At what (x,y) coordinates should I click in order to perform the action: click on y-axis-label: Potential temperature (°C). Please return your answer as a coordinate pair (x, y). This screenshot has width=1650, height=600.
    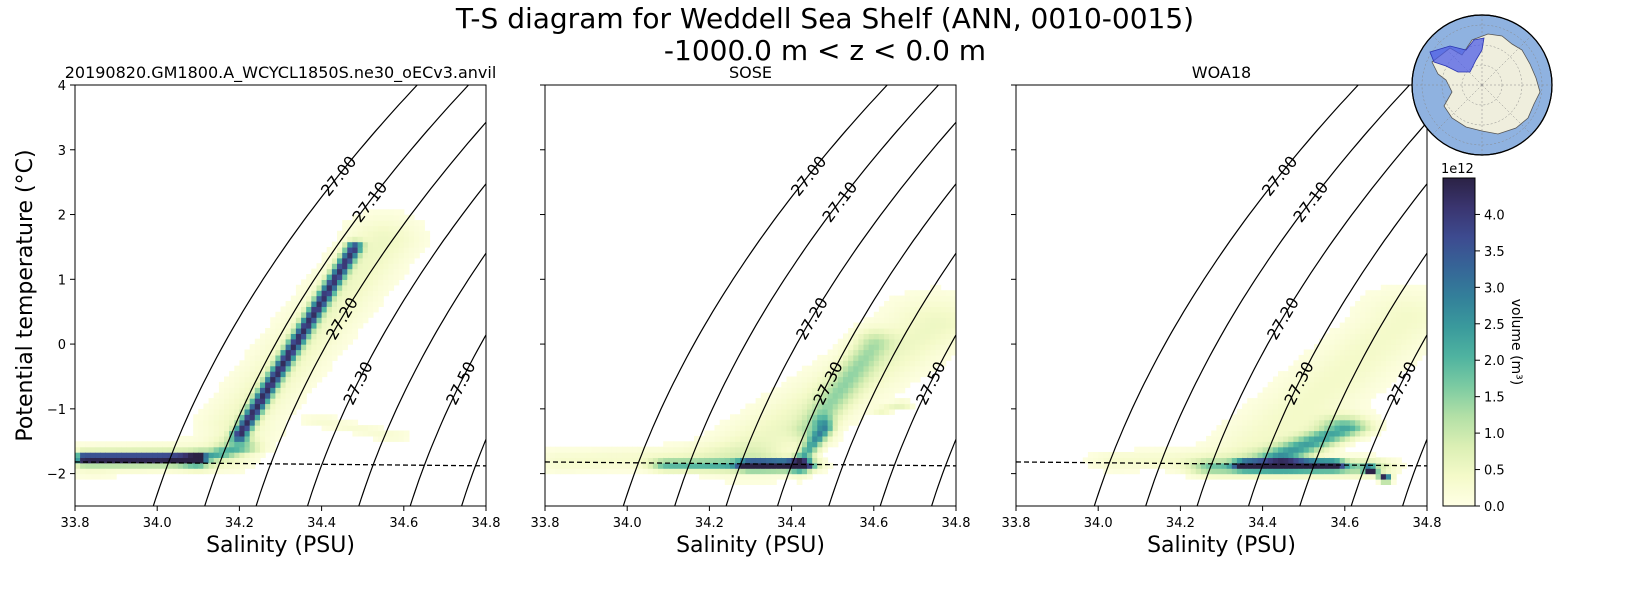
    Looking at the image, I should click on (25, 295).